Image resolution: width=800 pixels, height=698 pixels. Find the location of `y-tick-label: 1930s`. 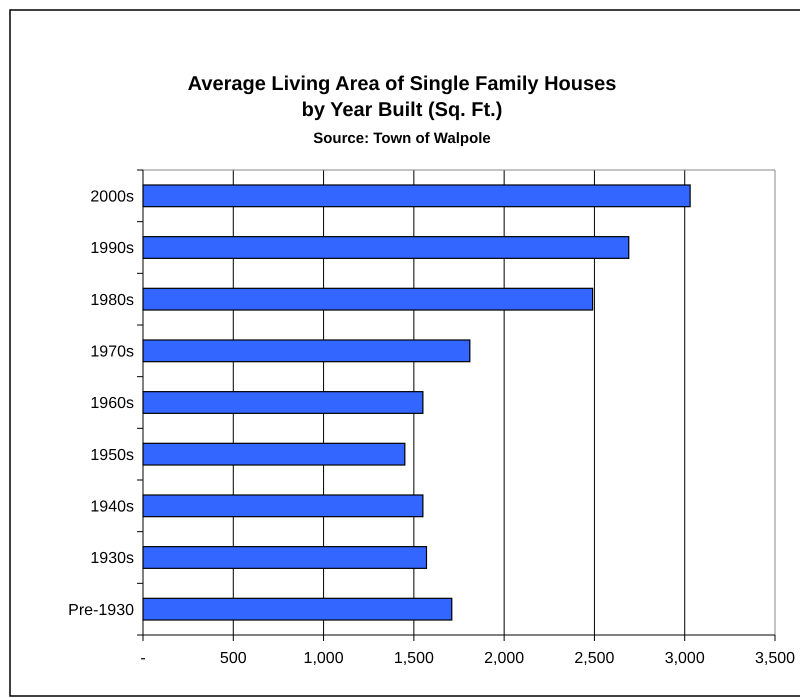

y-tick-label: 1930s is located at coordinates (112, 559).